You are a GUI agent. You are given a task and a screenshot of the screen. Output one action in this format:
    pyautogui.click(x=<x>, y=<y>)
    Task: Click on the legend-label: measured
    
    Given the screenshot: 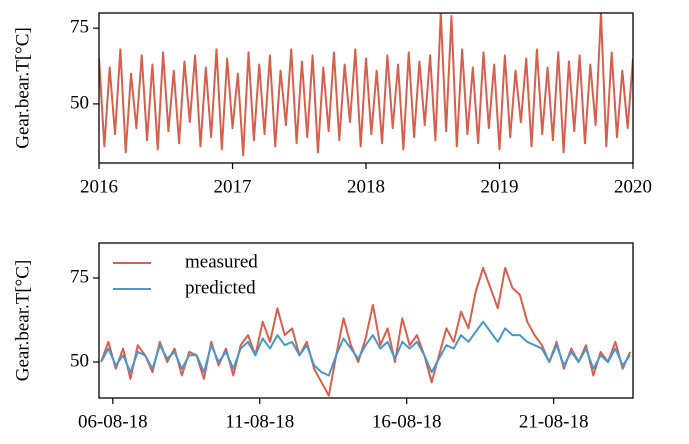 What is the action you would take?
    pyautogui.click(x=221, y=261)
    